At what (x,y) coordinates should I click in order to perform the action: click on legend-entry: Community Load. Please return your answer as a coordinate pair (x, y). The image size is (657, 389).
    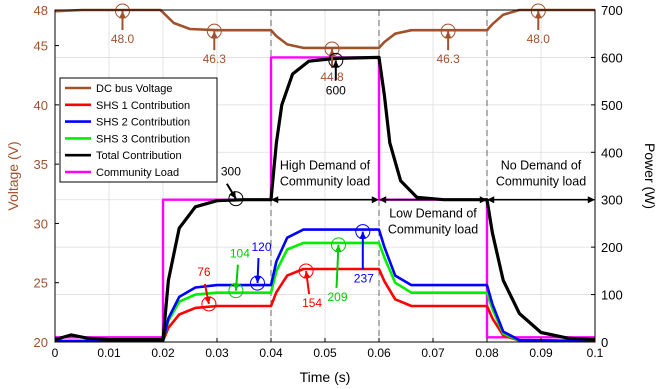
    Looking at the image, I should click on (137, 173).